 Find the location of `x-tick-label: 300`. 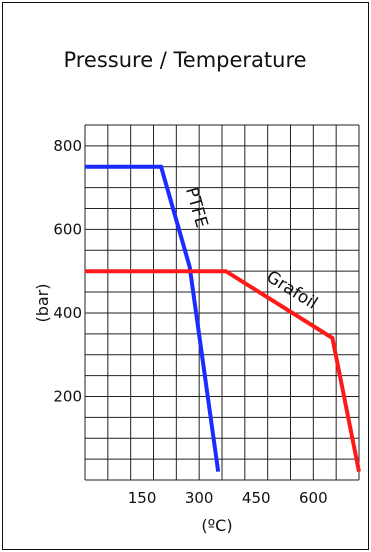

x-tick-label: 300 is located at coordinates (199, 498).